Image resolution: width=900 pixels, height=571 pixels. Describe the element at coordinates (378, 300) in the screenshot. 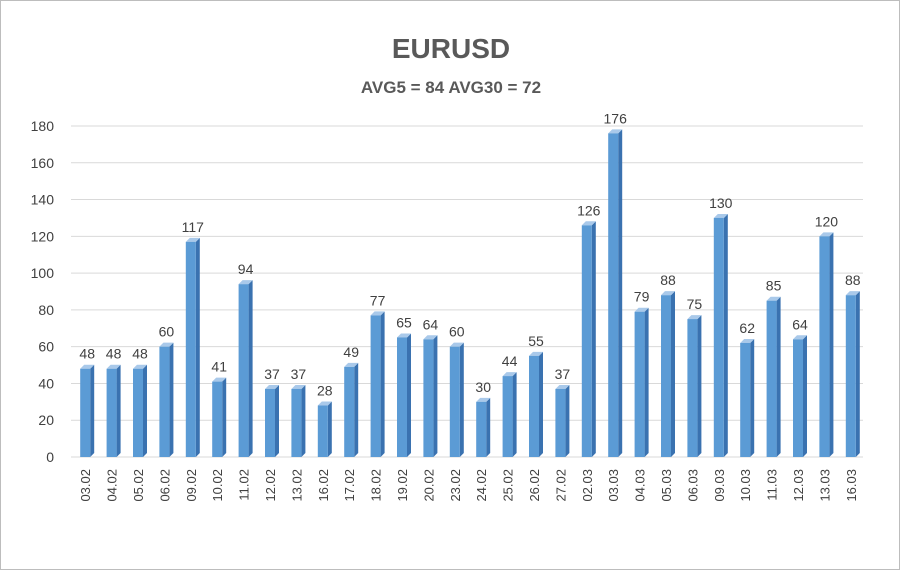

I see `data-label: 77` at that location.